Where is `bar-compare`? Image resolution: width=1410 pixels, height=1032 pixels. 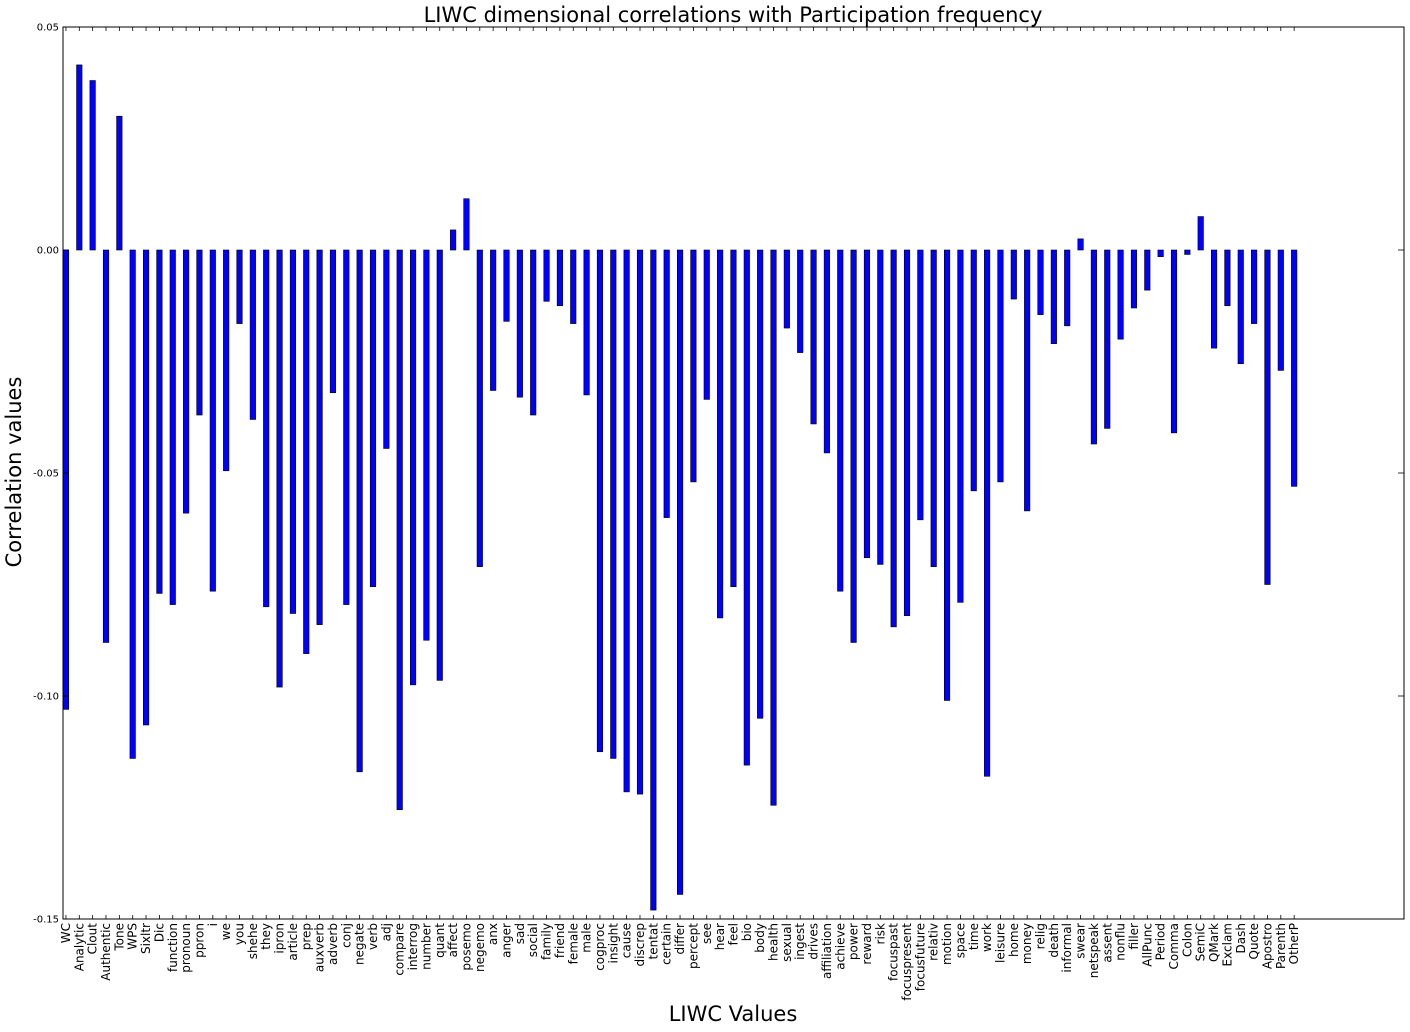
bar-compare is located at coordinates (399, 530).